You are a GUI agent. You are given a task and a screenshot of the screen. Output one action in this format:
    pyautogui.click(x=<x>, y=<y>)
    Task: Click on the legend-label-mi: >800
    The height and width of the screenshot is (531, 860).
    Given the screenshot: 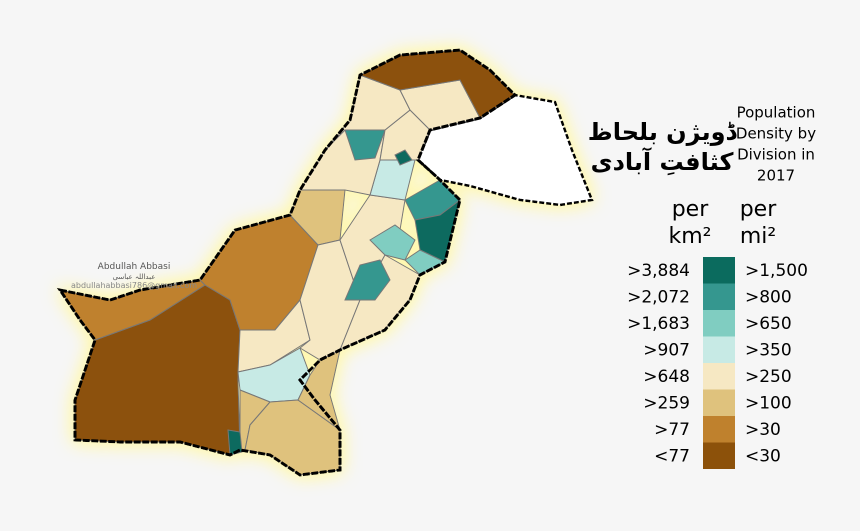 What is the action you would take?
    pyautogui.click(x=768, y=298)
    